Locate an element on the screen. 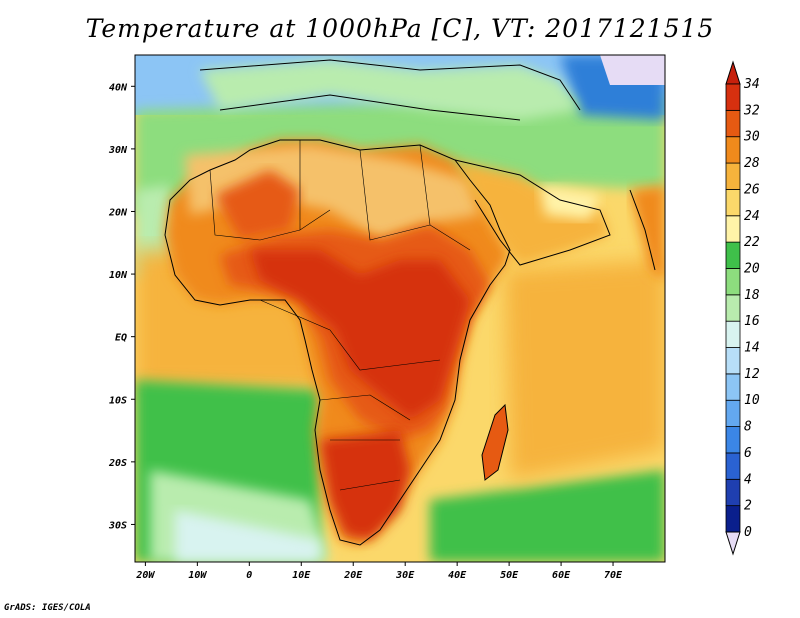  colorbar-label: 22 is located at coordinates (752, 242).